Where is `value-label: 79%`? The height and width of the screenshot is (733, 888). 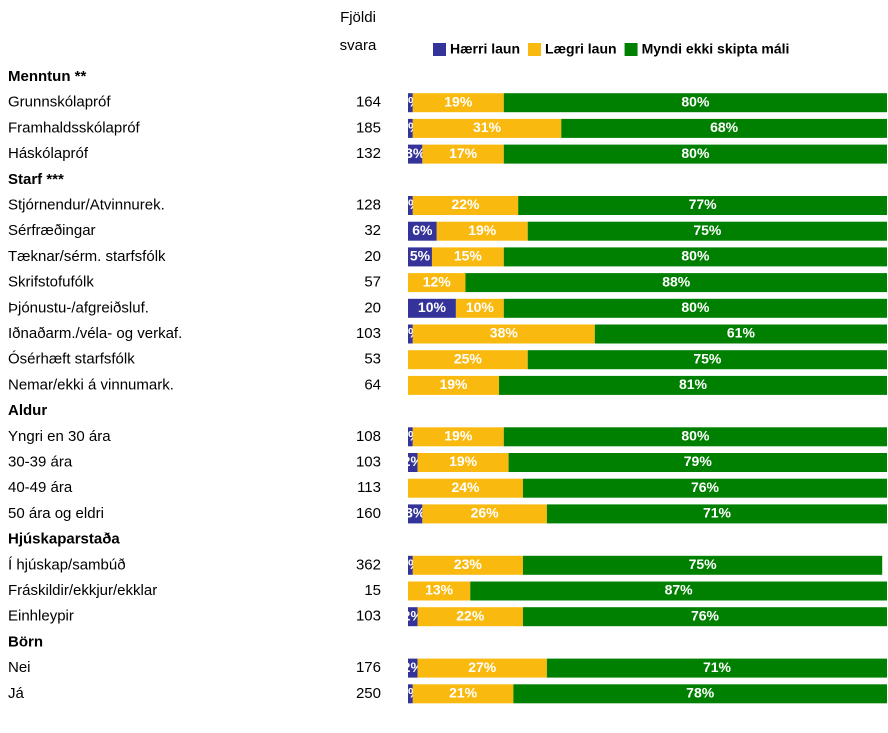
value-label: 79% is located at coordinates (698, 461).